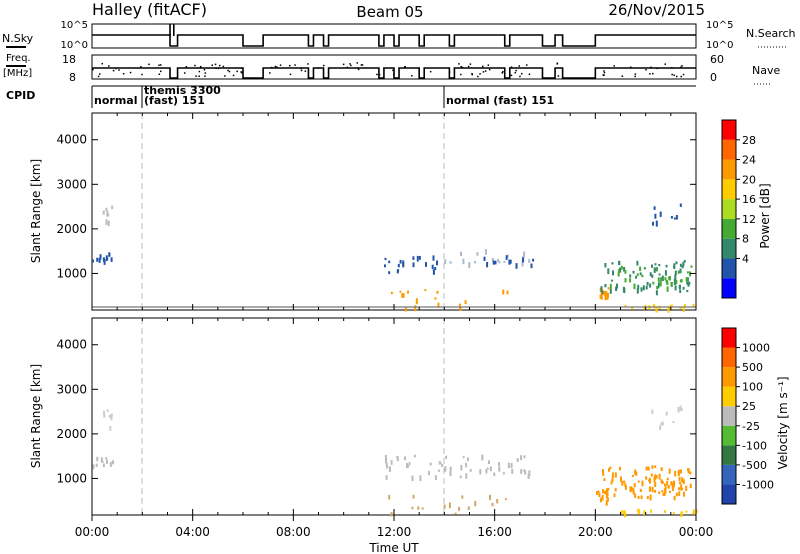  I want to click on velocity-ytick-label: 4000, so click(71, 345).